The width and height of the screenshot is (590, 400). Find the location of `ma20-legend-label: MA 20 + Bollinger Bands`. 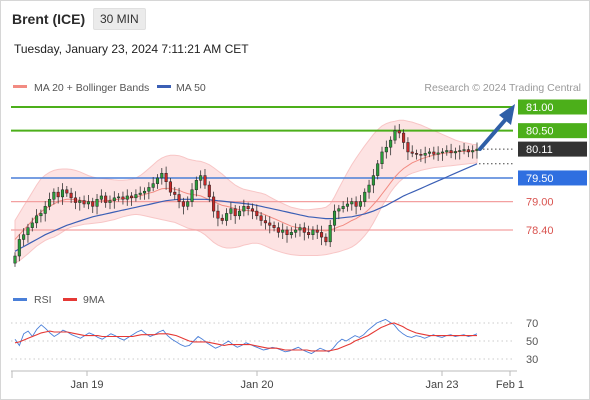

ma20-legend-label: MA 20 + Bollinger Bands is located at coordinates (91, 88).